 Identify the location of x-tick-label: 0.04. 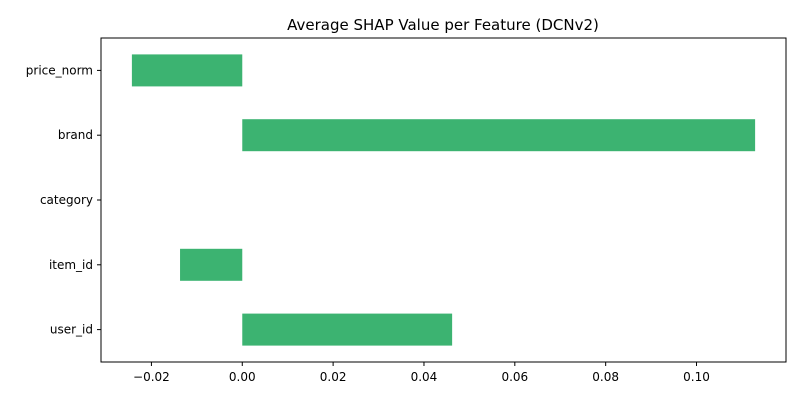
(424, 377).